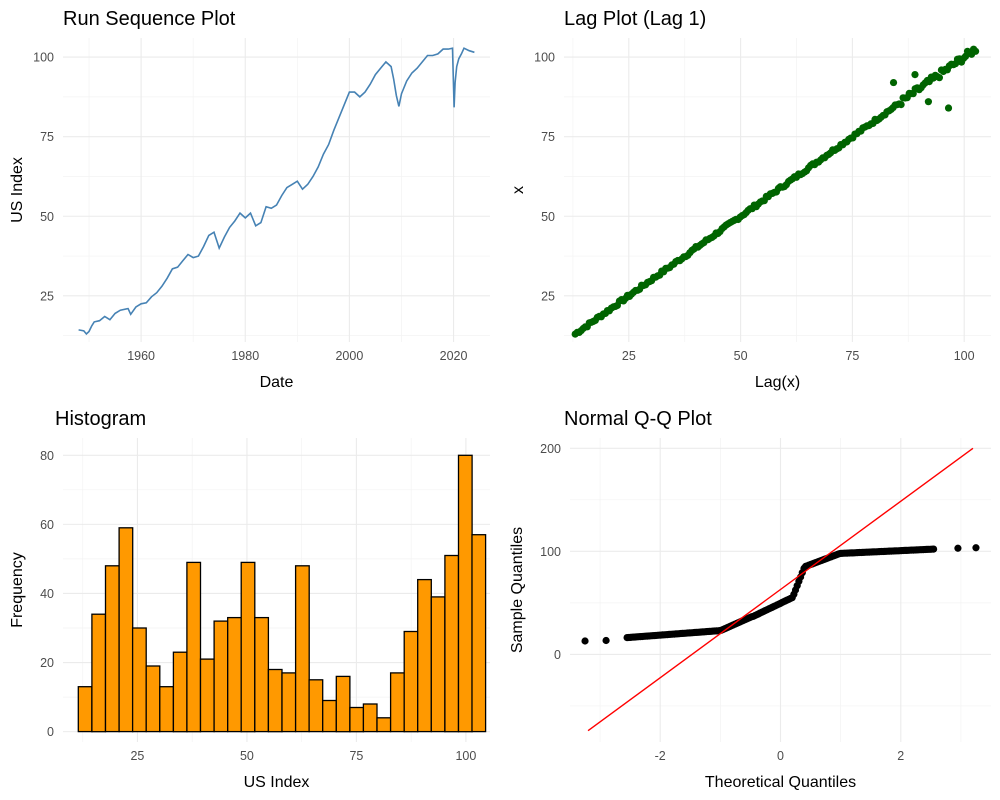 The width and height of the screenshot is (1000, 800). Describe the element at coordinates (245, 356) in the screenshot. I see `x-tick-label: 1980` at that location.